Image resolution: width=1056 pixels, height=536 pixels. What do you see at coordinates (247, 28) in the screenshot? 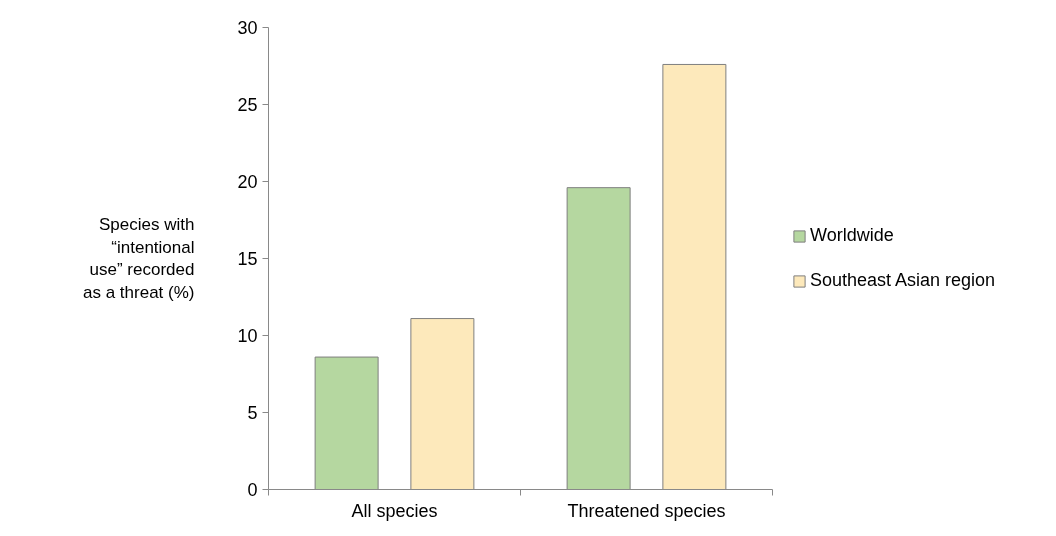
I see `y-tick-label: 30` at bounding box center [247, 28].